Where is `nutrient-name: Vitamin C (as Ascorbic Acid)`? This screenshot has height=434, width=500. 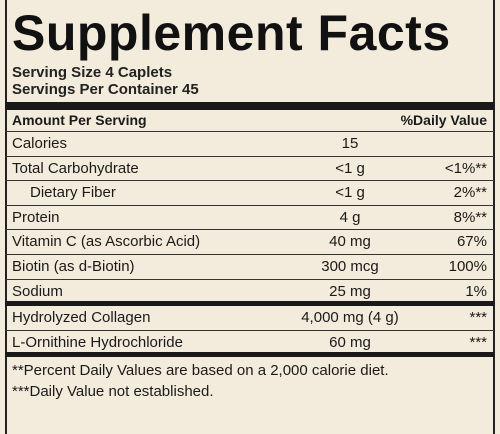 nutrient-name: Vitamin C (as Ascorbic Acid) is located at coordinates (106, 242).